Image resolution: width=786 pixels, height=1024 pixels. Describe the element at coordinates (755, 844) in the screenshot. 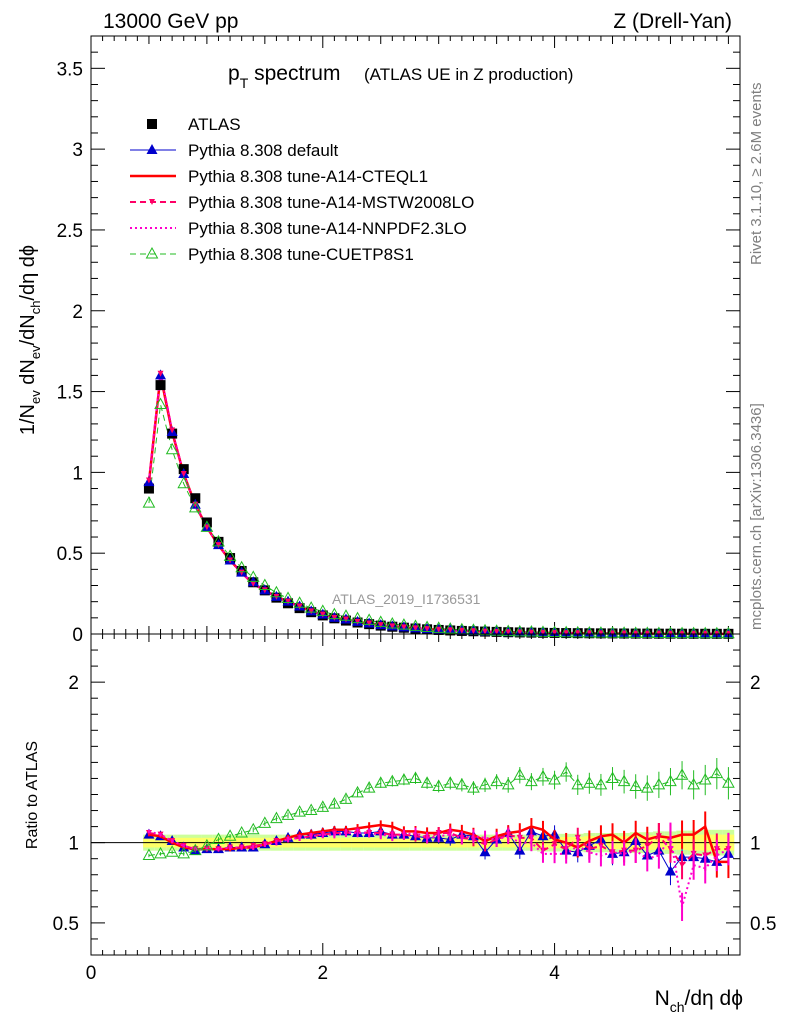

I see `ratio-y-tick-label-right: 1` at that location.